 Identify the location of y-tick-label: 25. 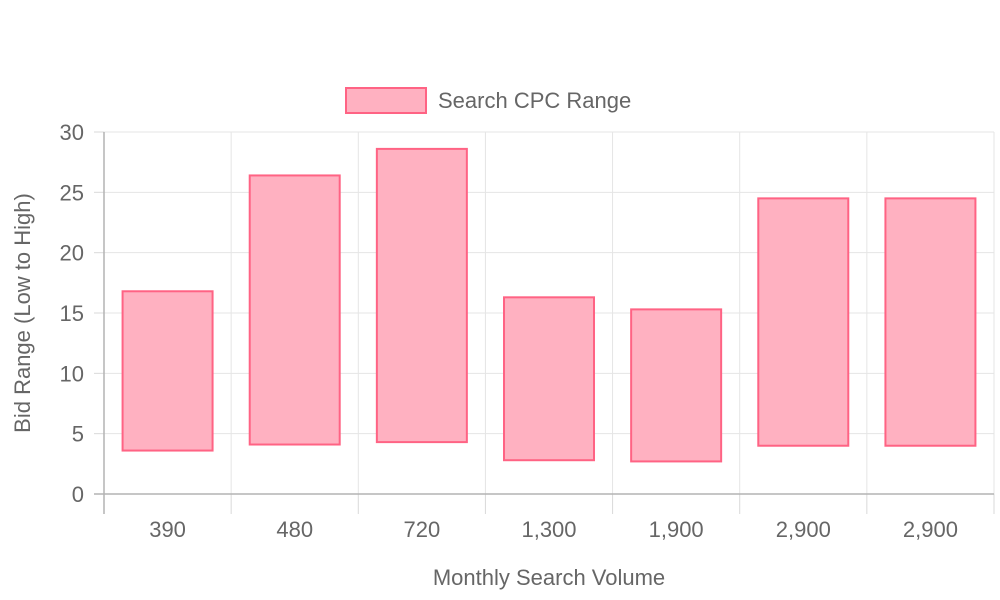
(72, 192).